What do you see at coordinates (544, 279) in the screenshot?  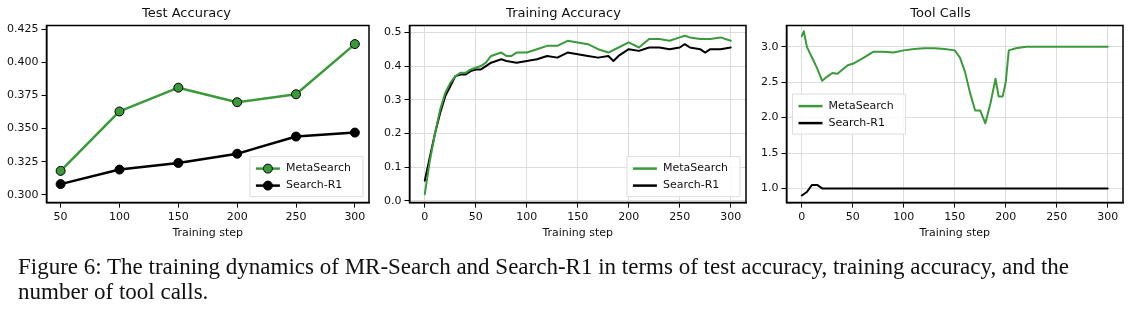 I see `caption: Figure 6: The training dynamics of MR-Search and Search-R1 in terms of test accuracy, training accuracy, and the number of tool calls.` at bounding box center [544, 279].